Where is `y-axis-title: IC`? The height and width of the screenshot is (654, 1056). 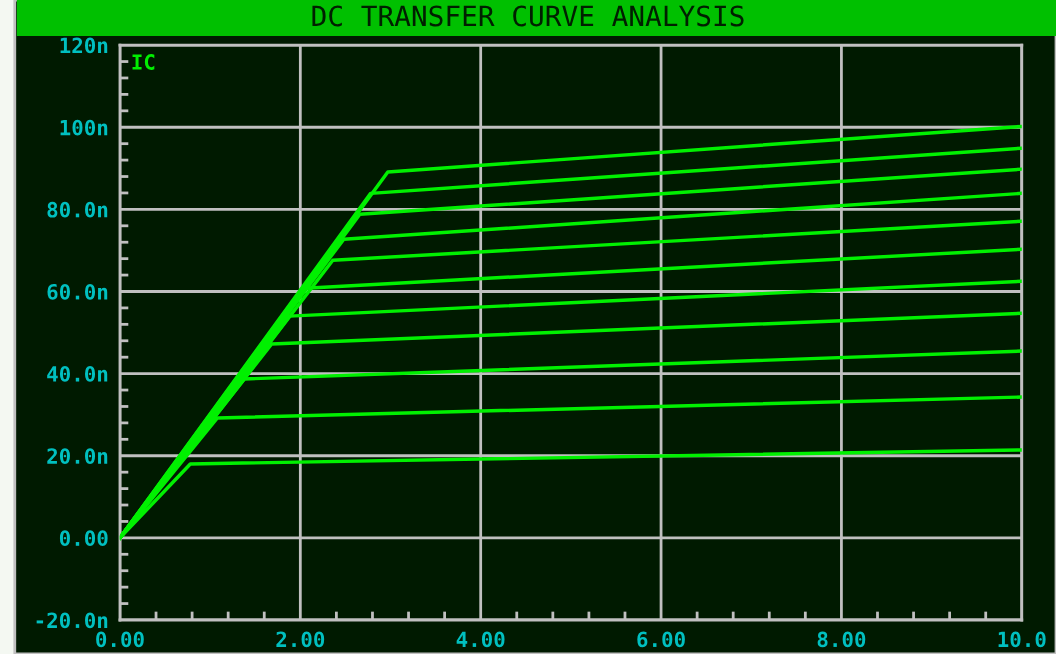
y-axis-title: IC is located at coordinates (143, 62).